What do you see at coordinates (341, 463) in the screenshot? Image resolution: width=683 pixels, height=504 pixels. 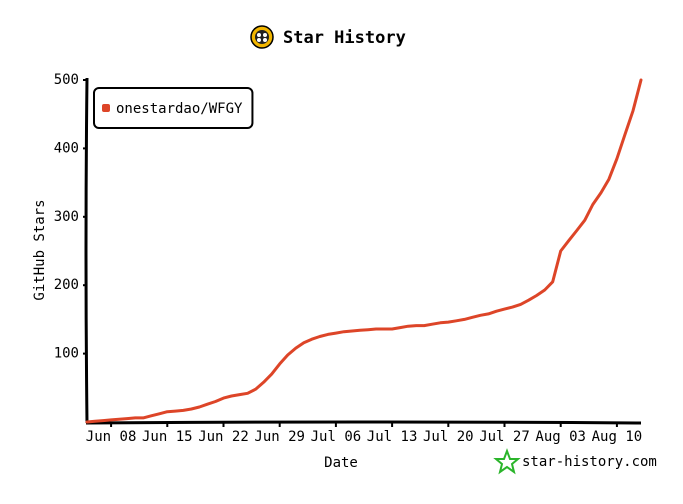 I see `x-axis-title: Date` at bounding box center [341, 463].